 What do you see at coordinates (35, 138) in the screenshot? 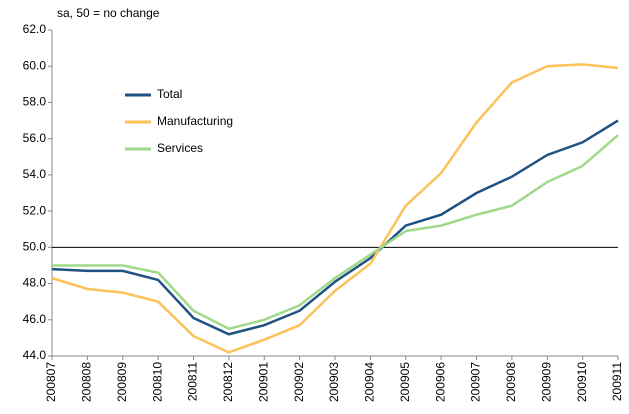
I see `y-tick-label: 56.0` at bounding box center [35, 138].